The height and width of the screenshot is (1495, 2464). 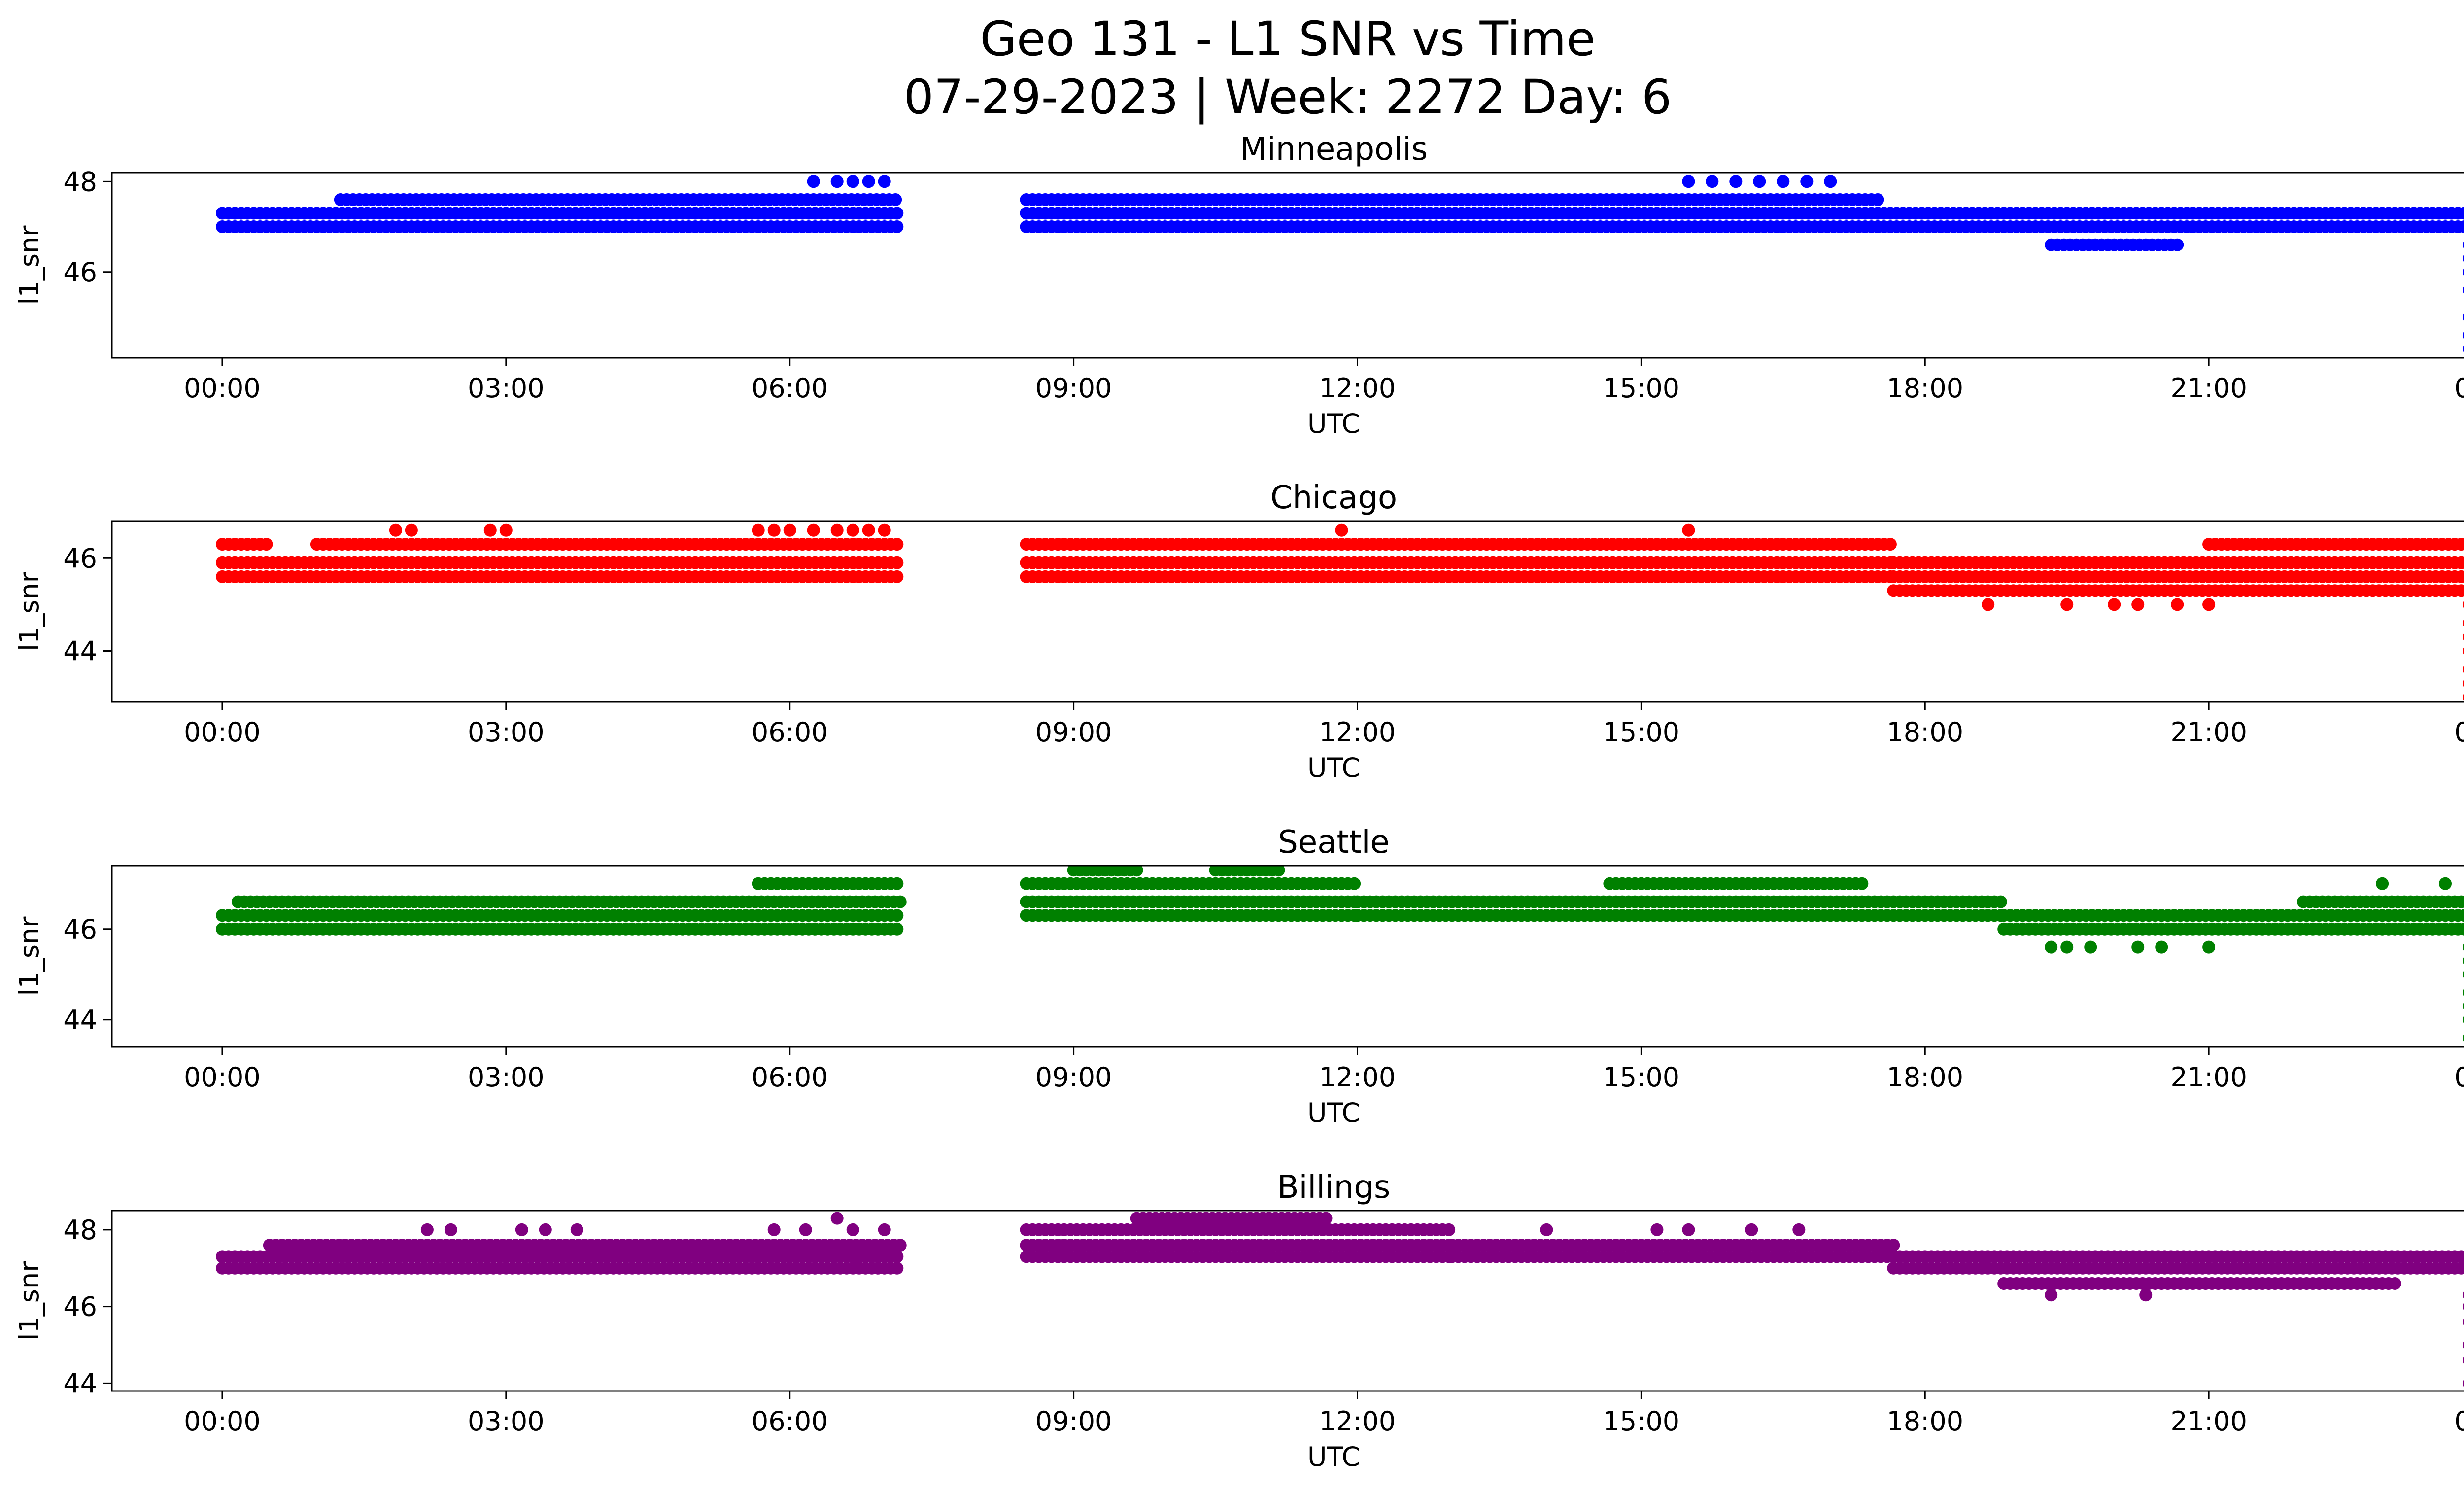 What do you see at coordinates (1334, 842) in the screenshot?
I see `panel-title: Seattle` at bounding box center [1334, 842].